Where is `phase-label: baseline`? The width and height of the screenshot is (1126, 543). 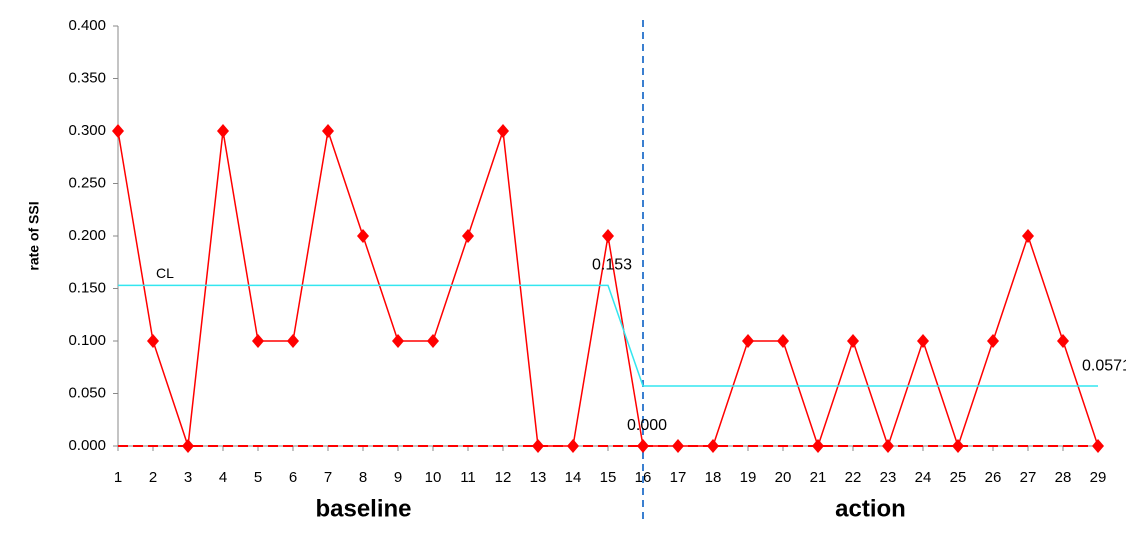 phase-label: baseline is located at coordinates (363, 508).